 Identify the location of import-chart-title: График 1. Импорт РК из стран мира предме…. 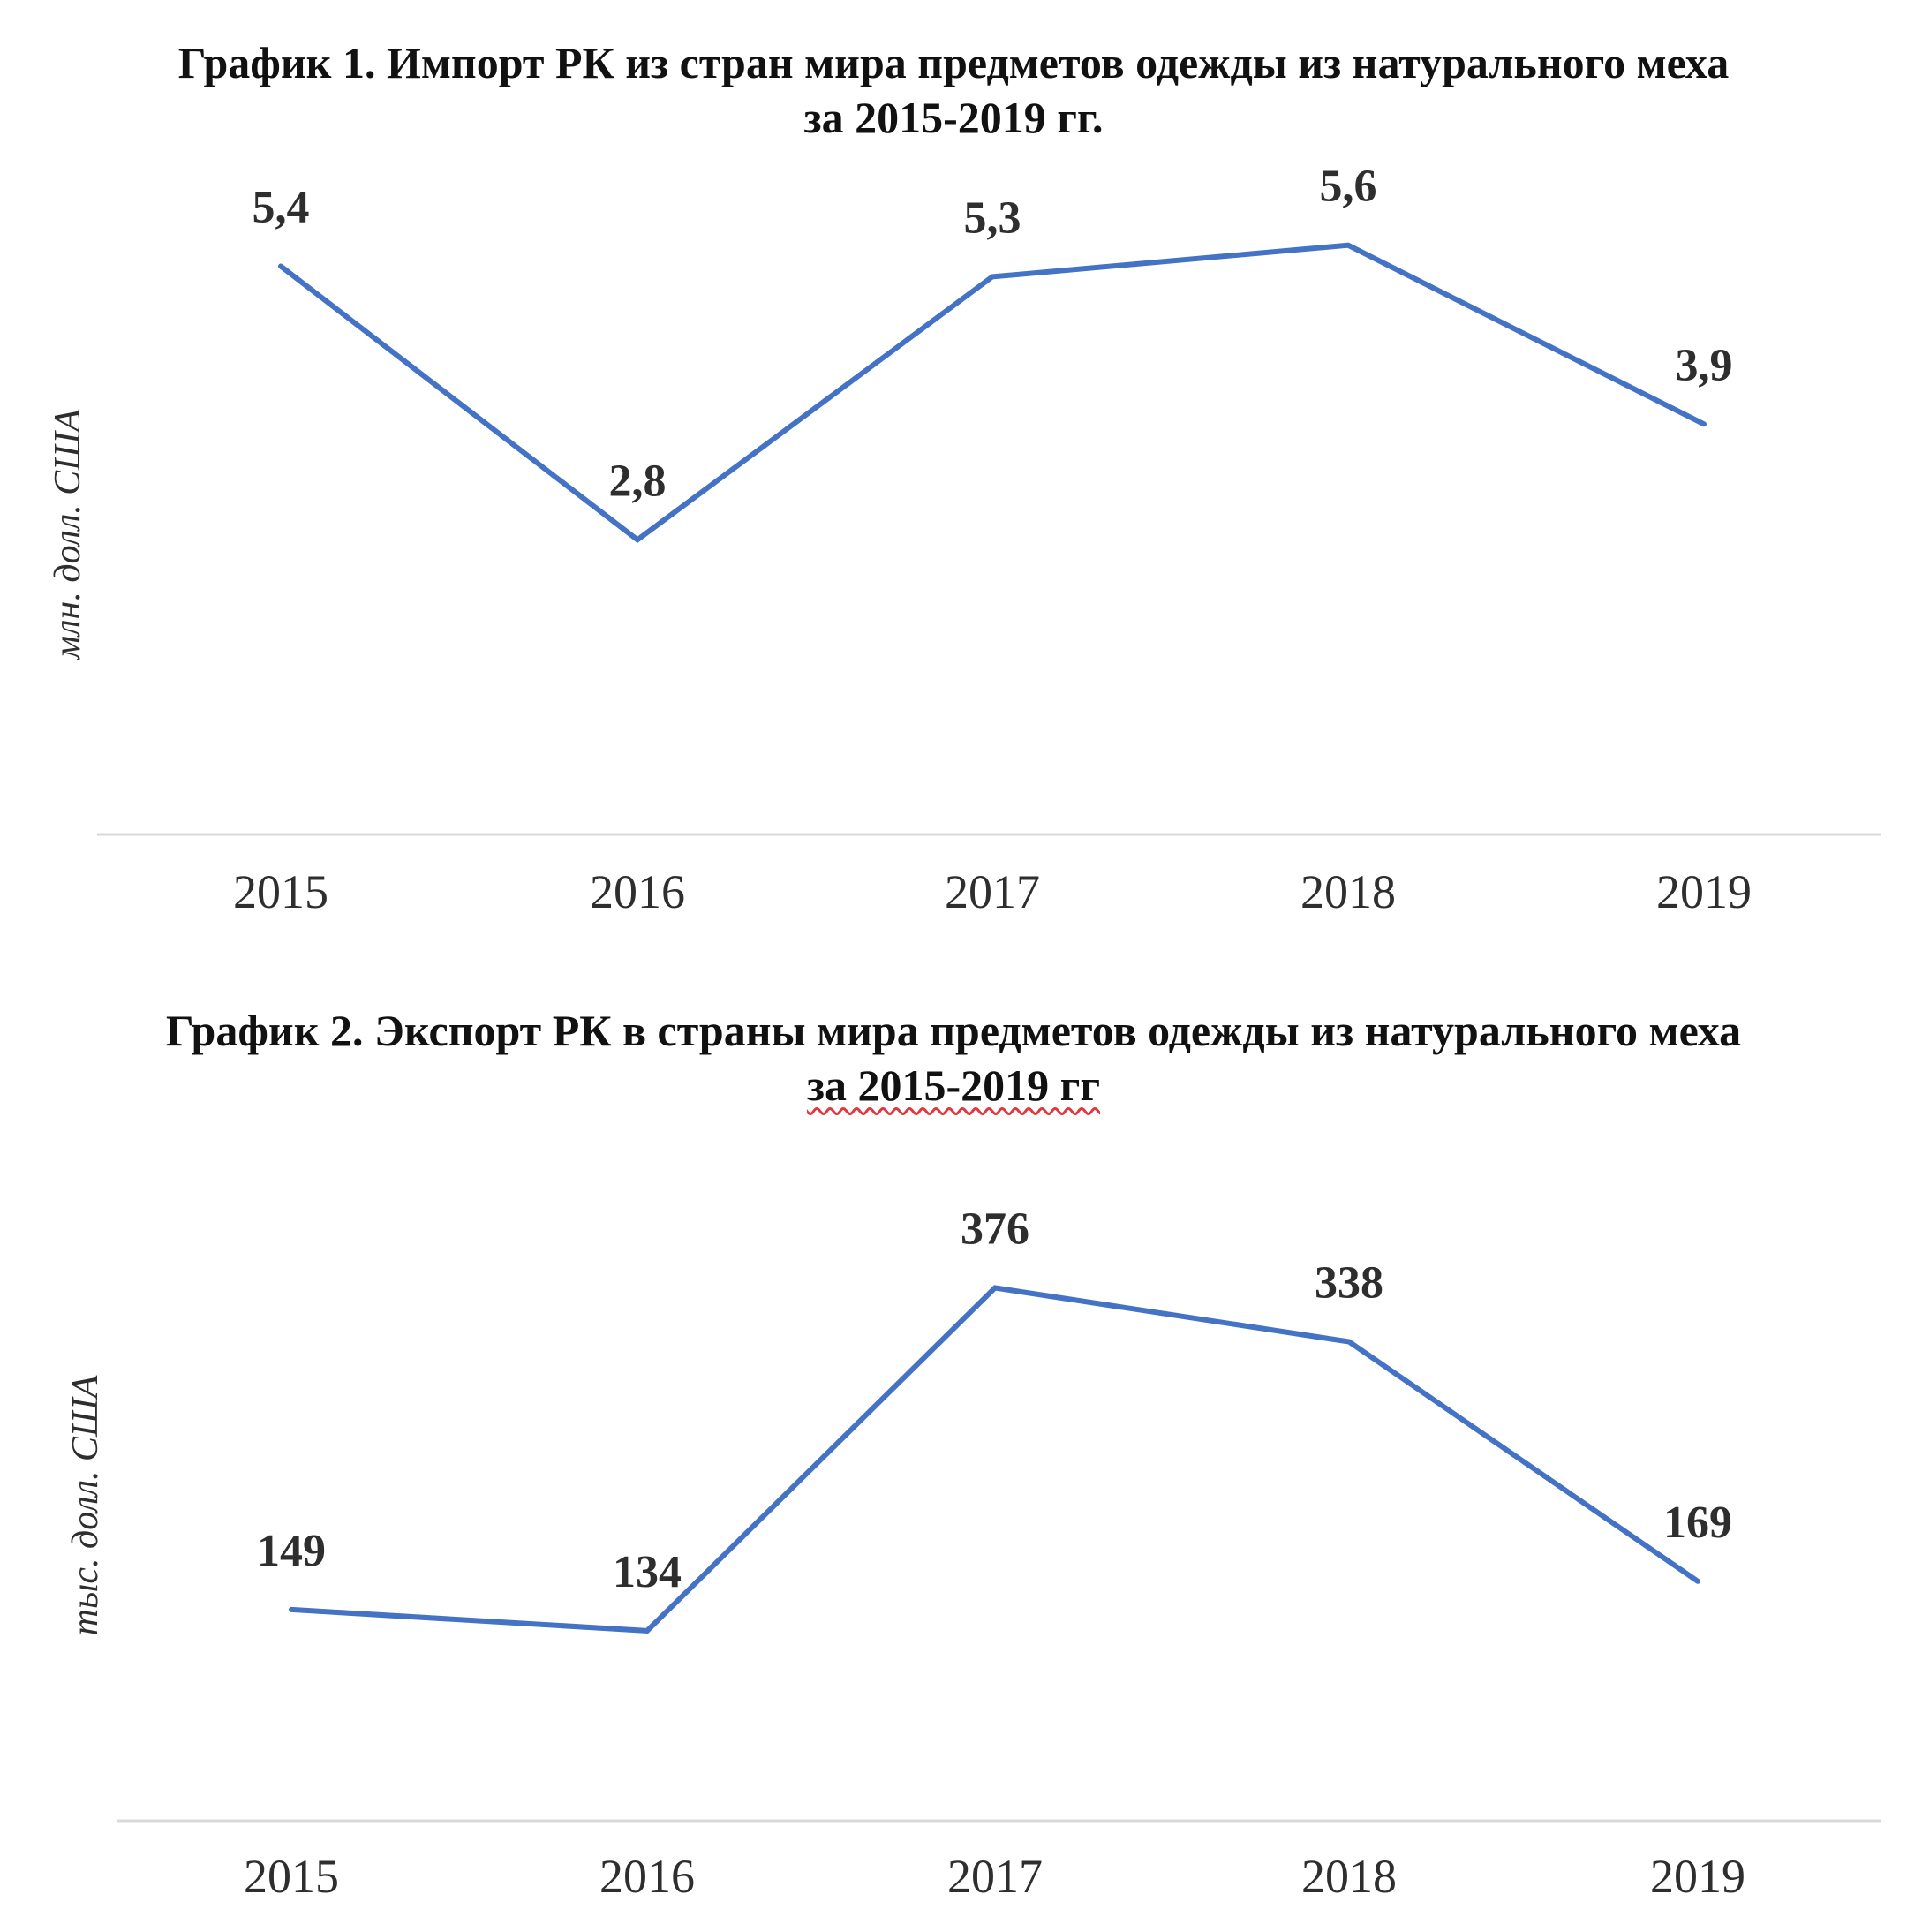
(953, 90).